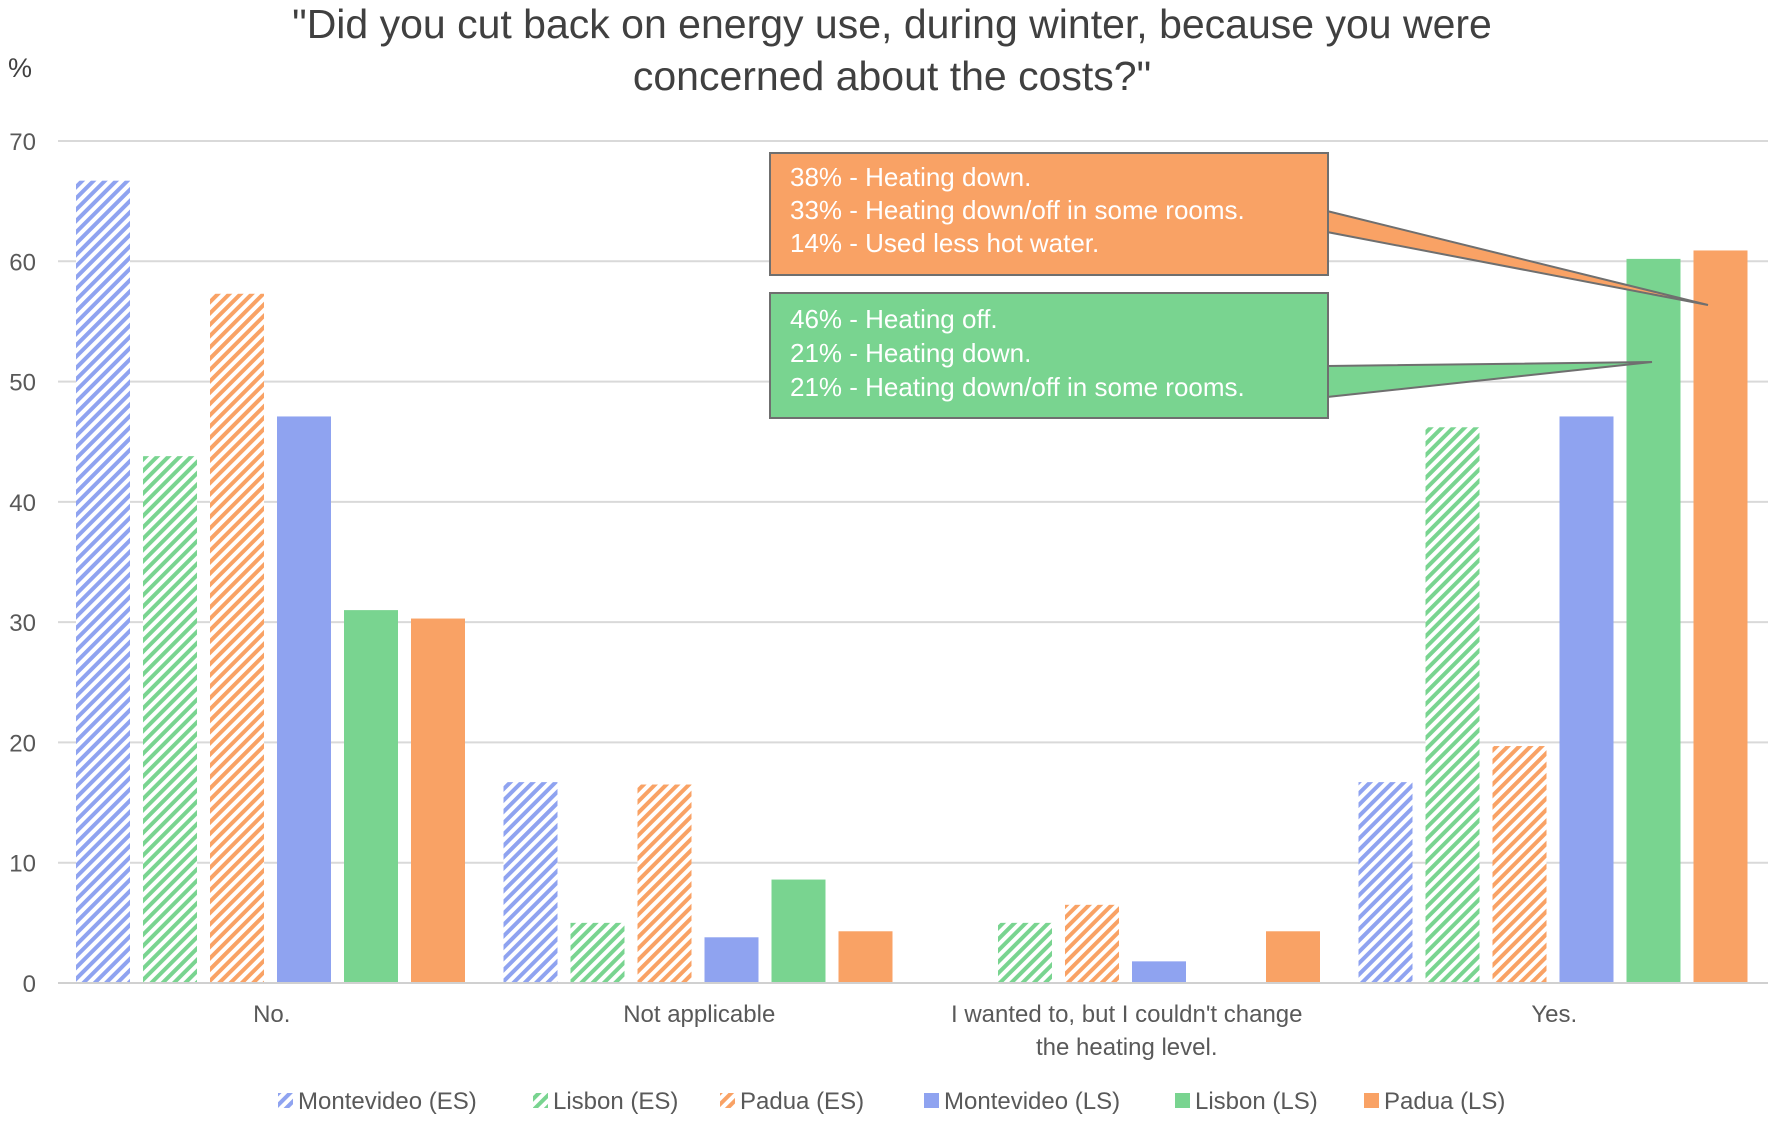  Describe the element at coordinates (1720, 616) in the screenshot. I see `bar-padua-ls-yes` at that location.